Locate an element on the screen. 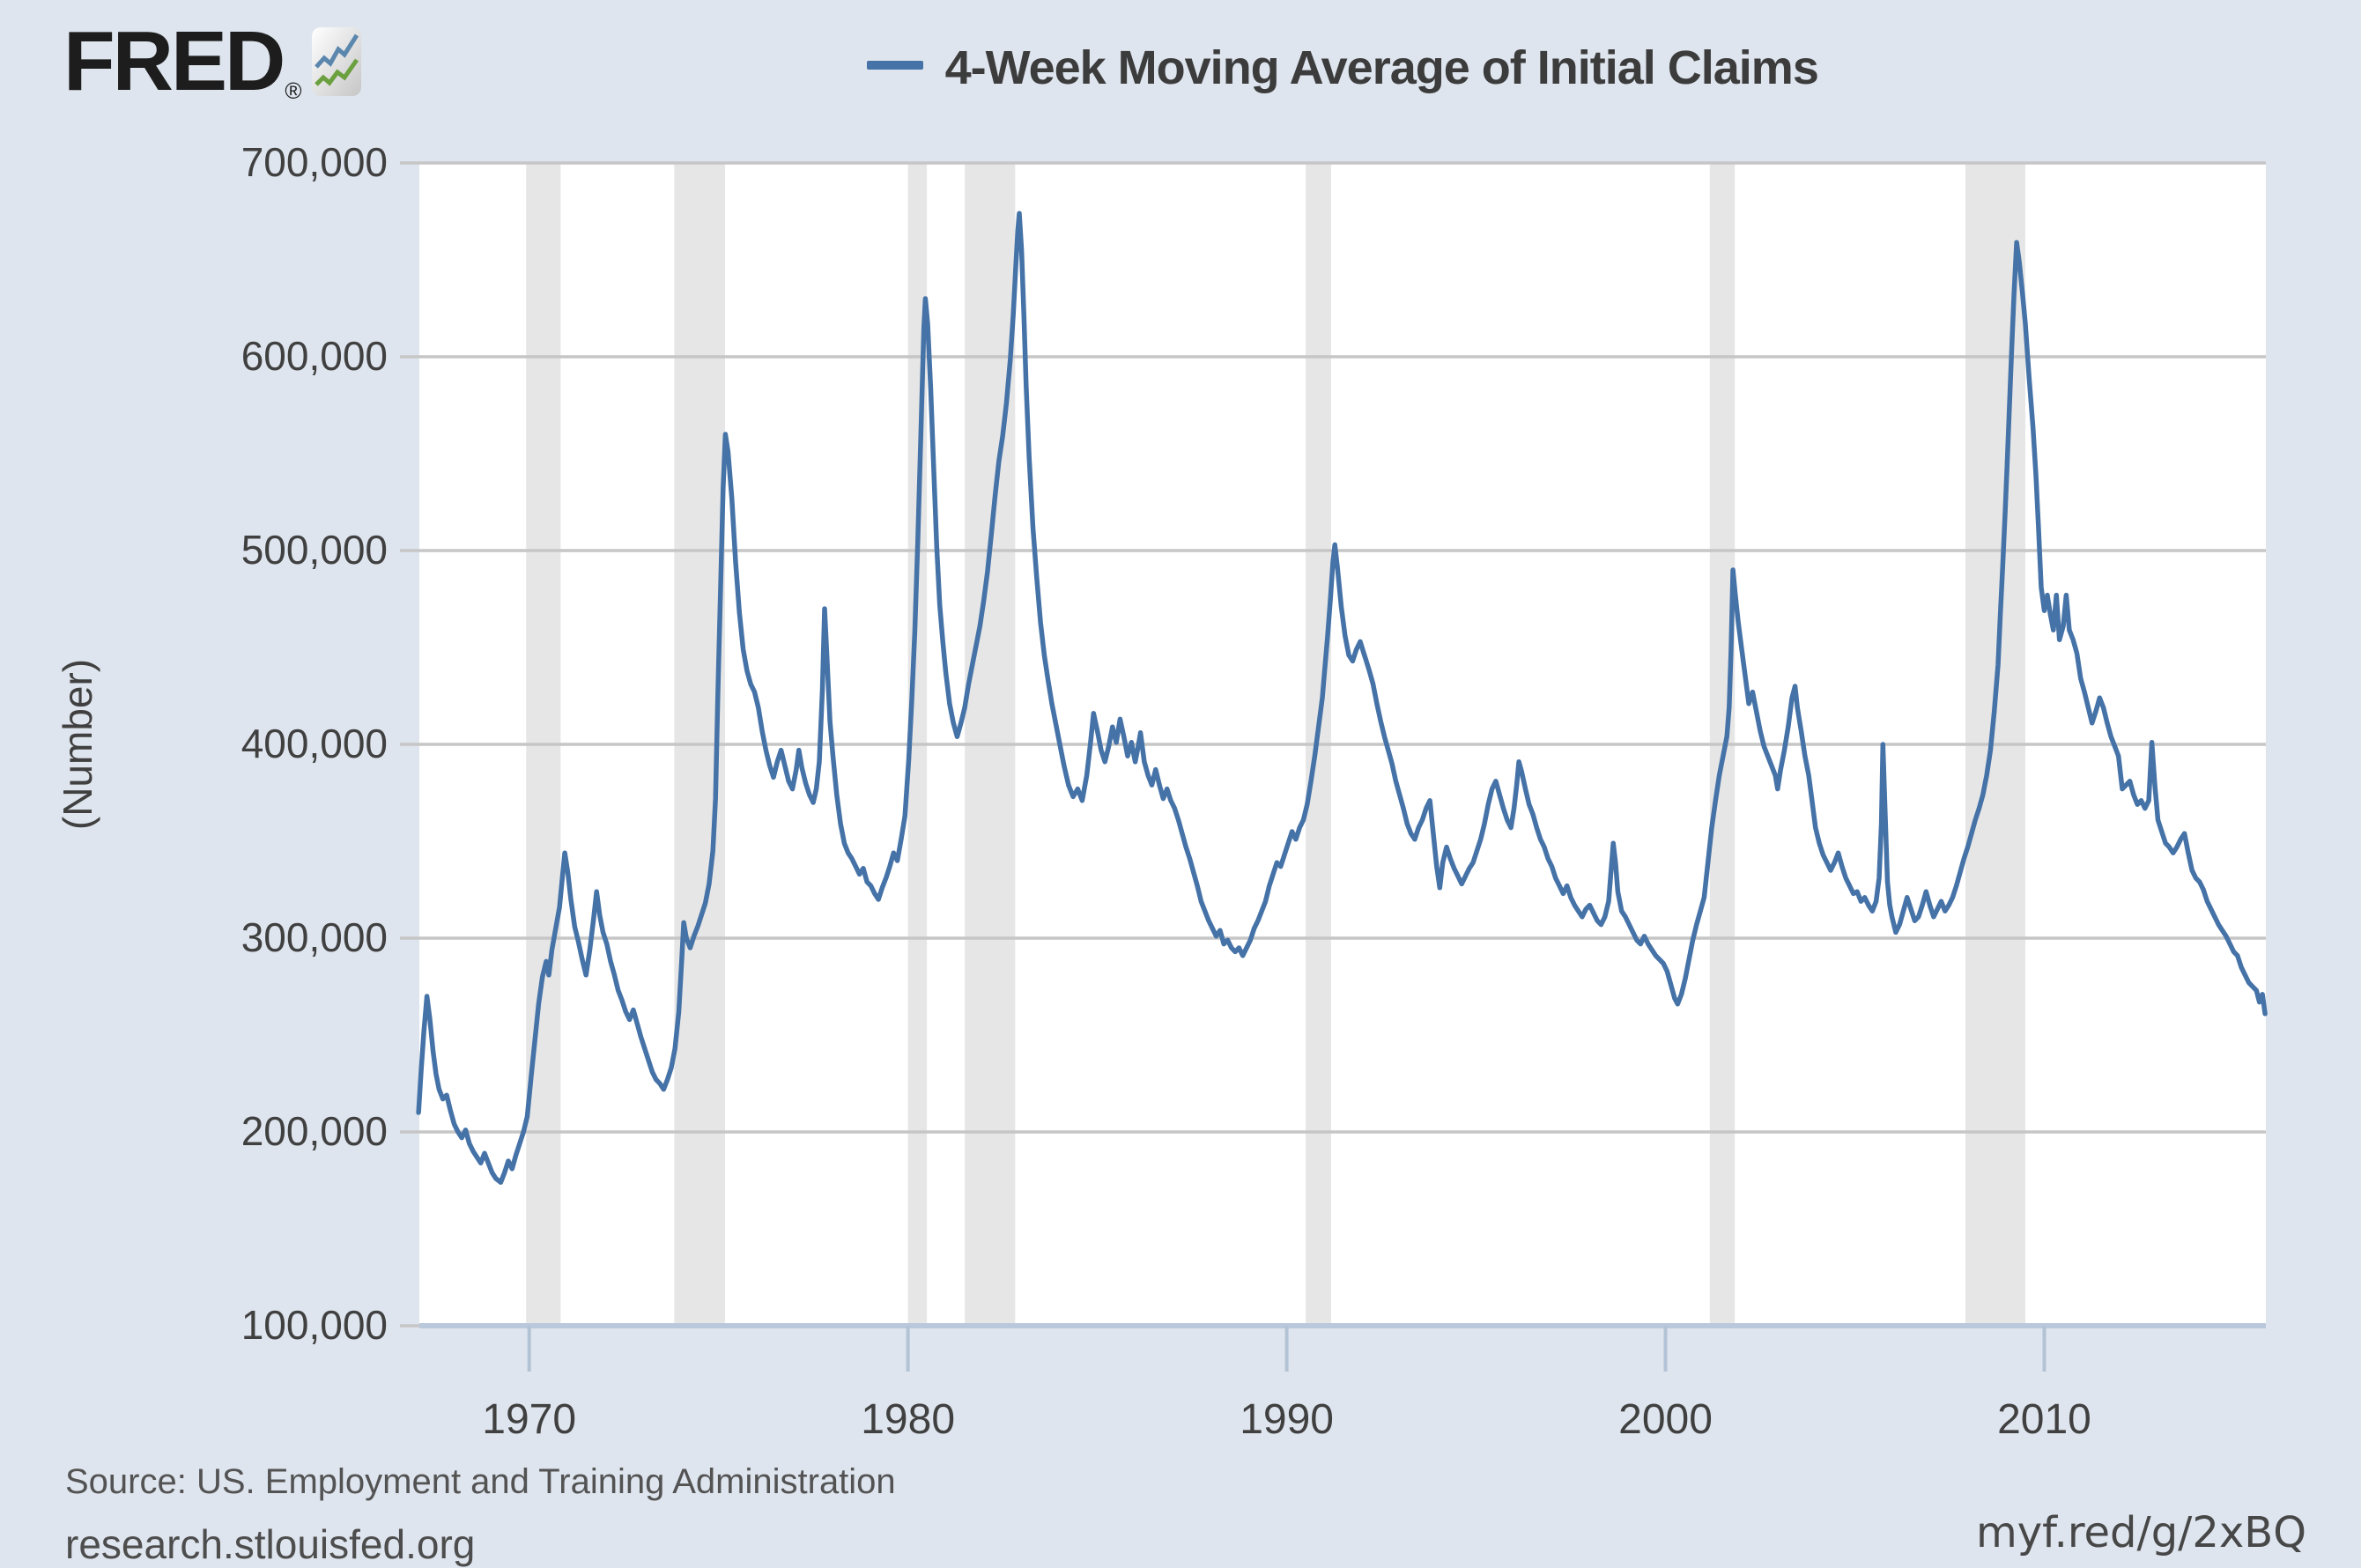 The height and width of the screenshot is (1568, 2361). y-tick-label: 500,000 is located at coordinates (314, 550).